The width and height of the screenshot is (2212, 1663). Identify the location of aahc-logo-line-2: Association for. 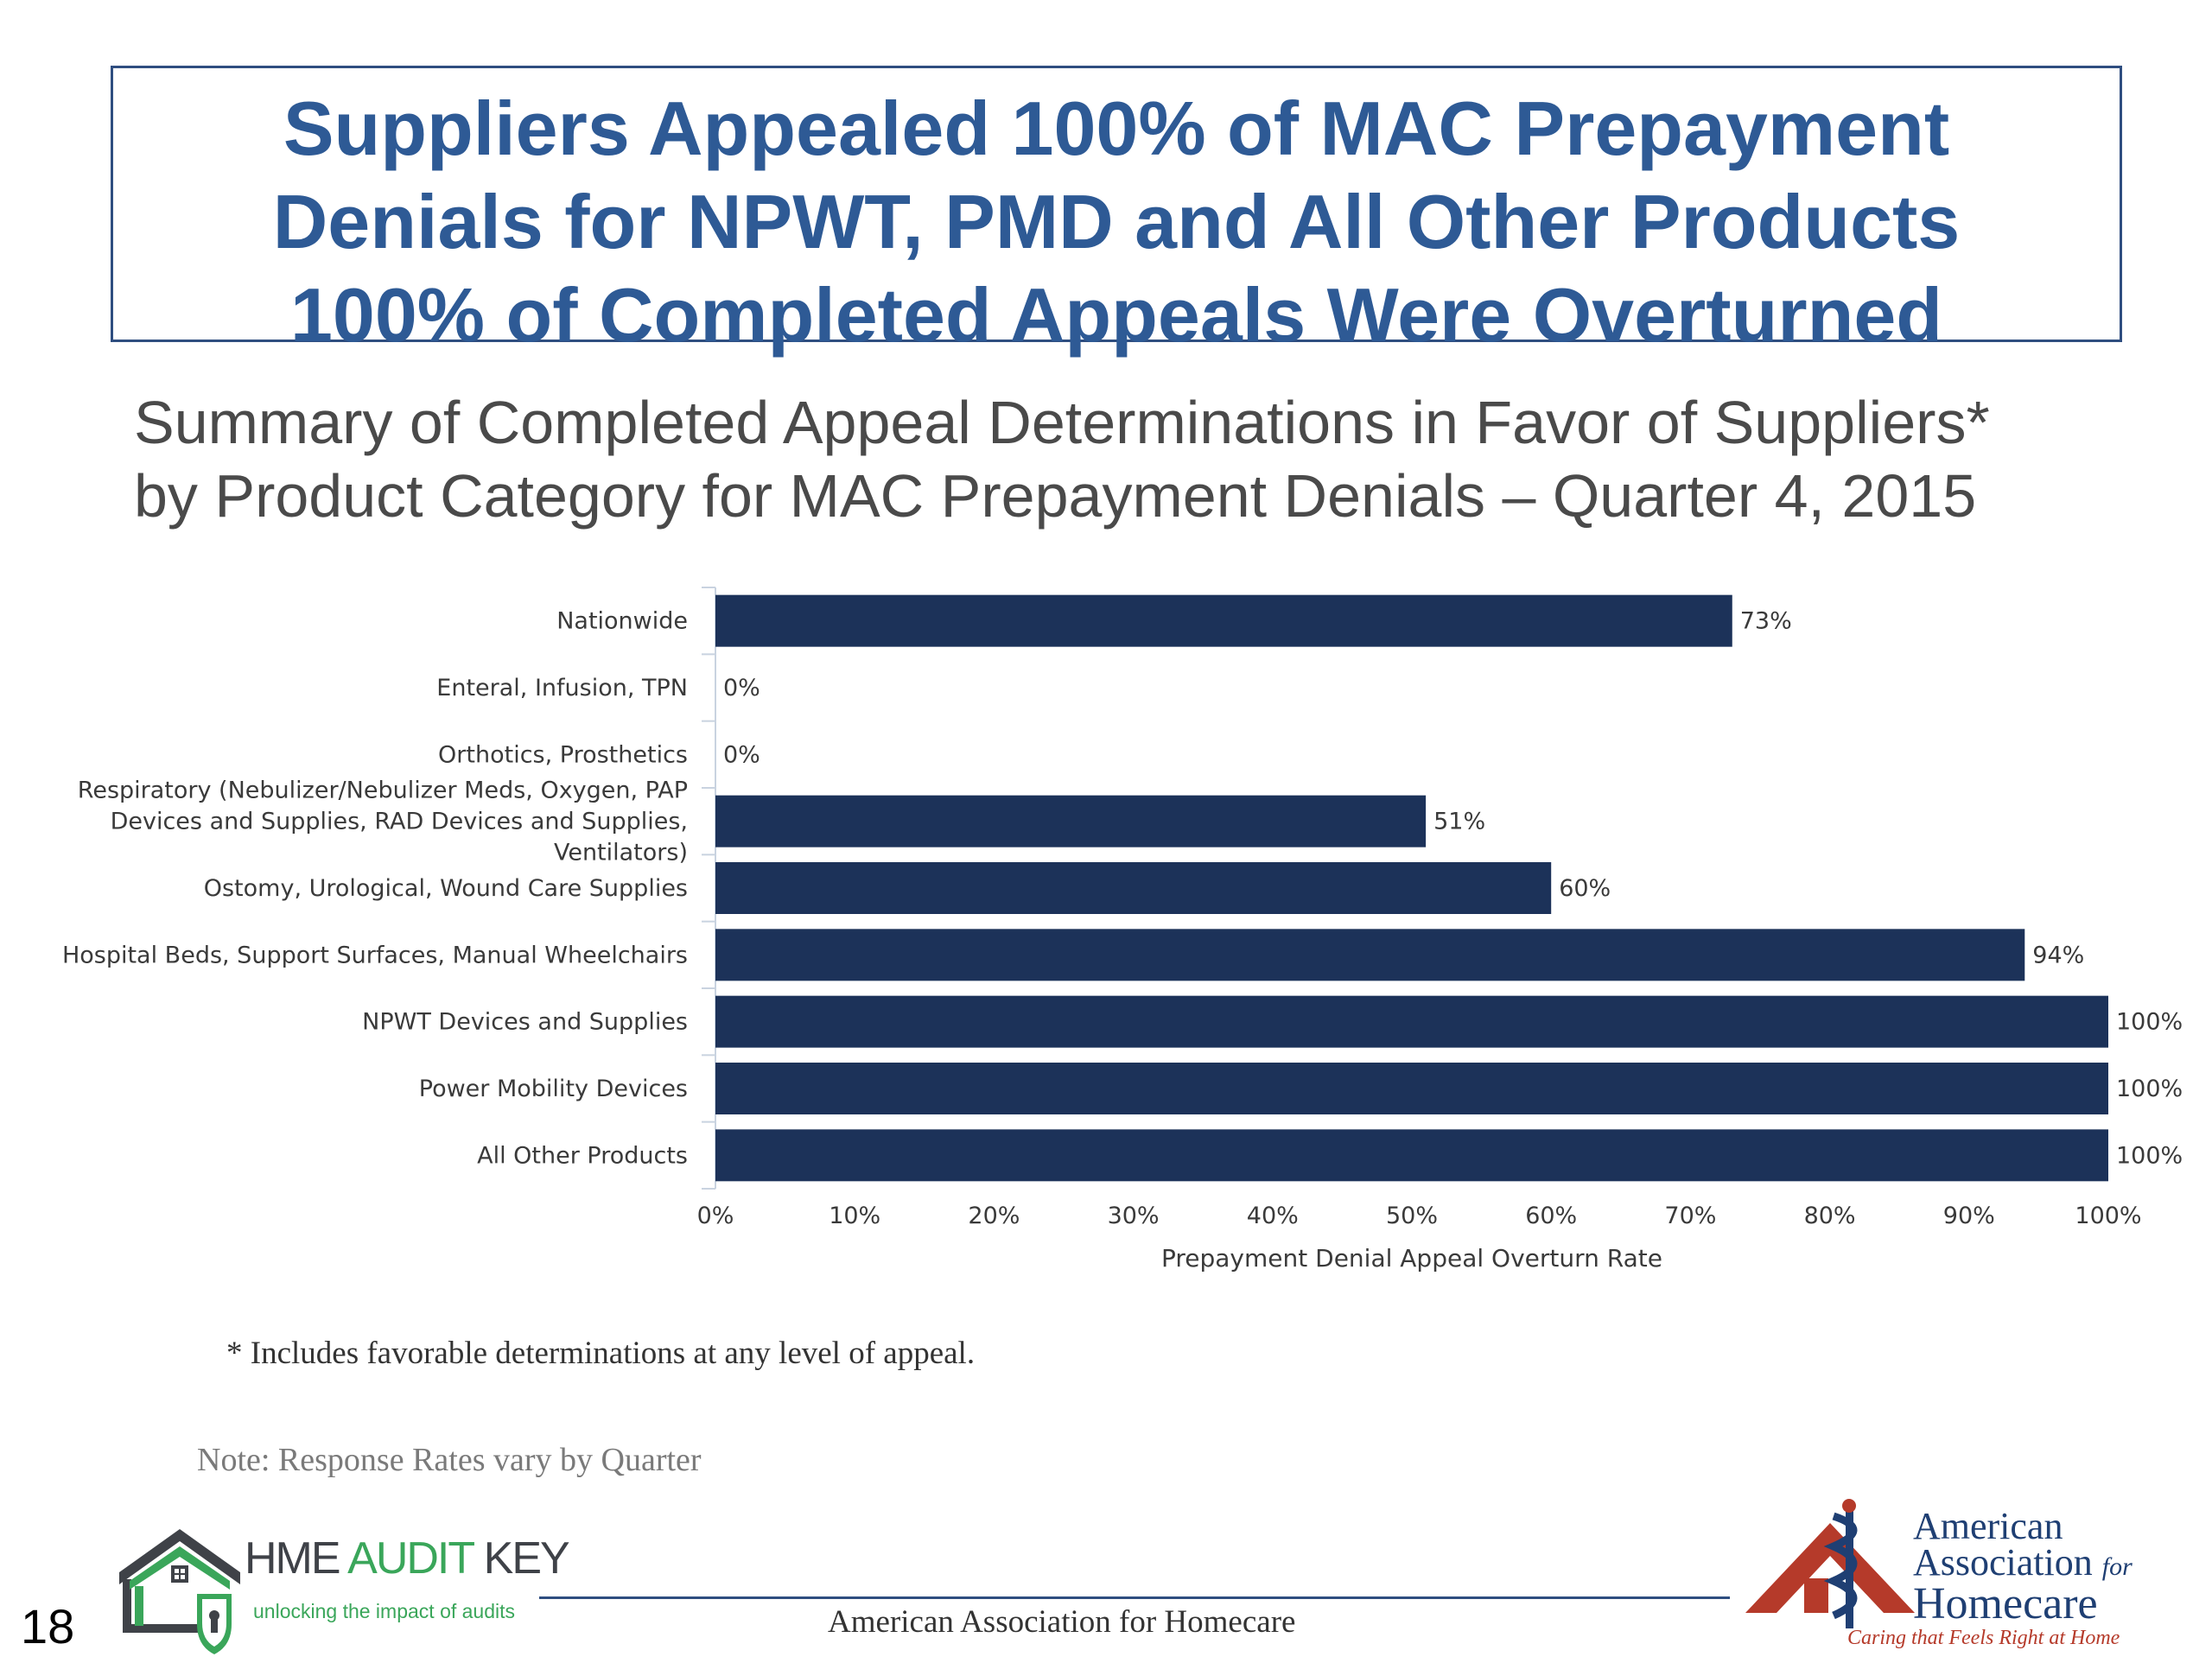
(2023, 1563).